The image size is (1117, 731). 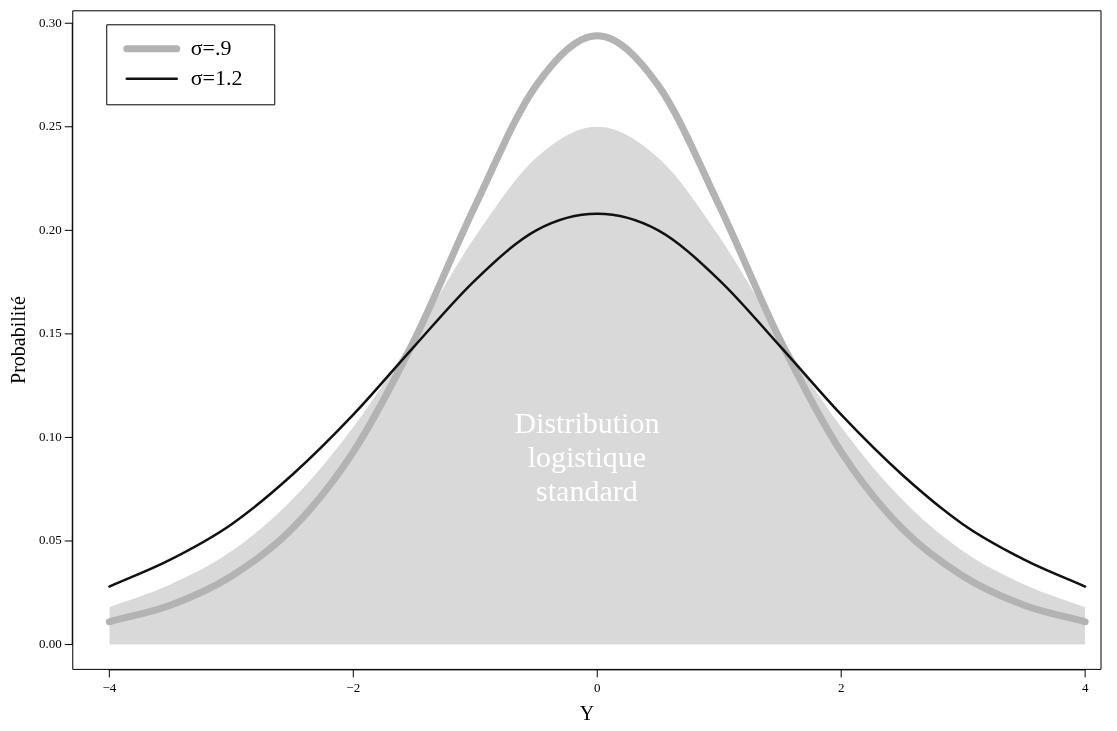 I want to click on x-axis-title: Y, so click(x=587, y=713).